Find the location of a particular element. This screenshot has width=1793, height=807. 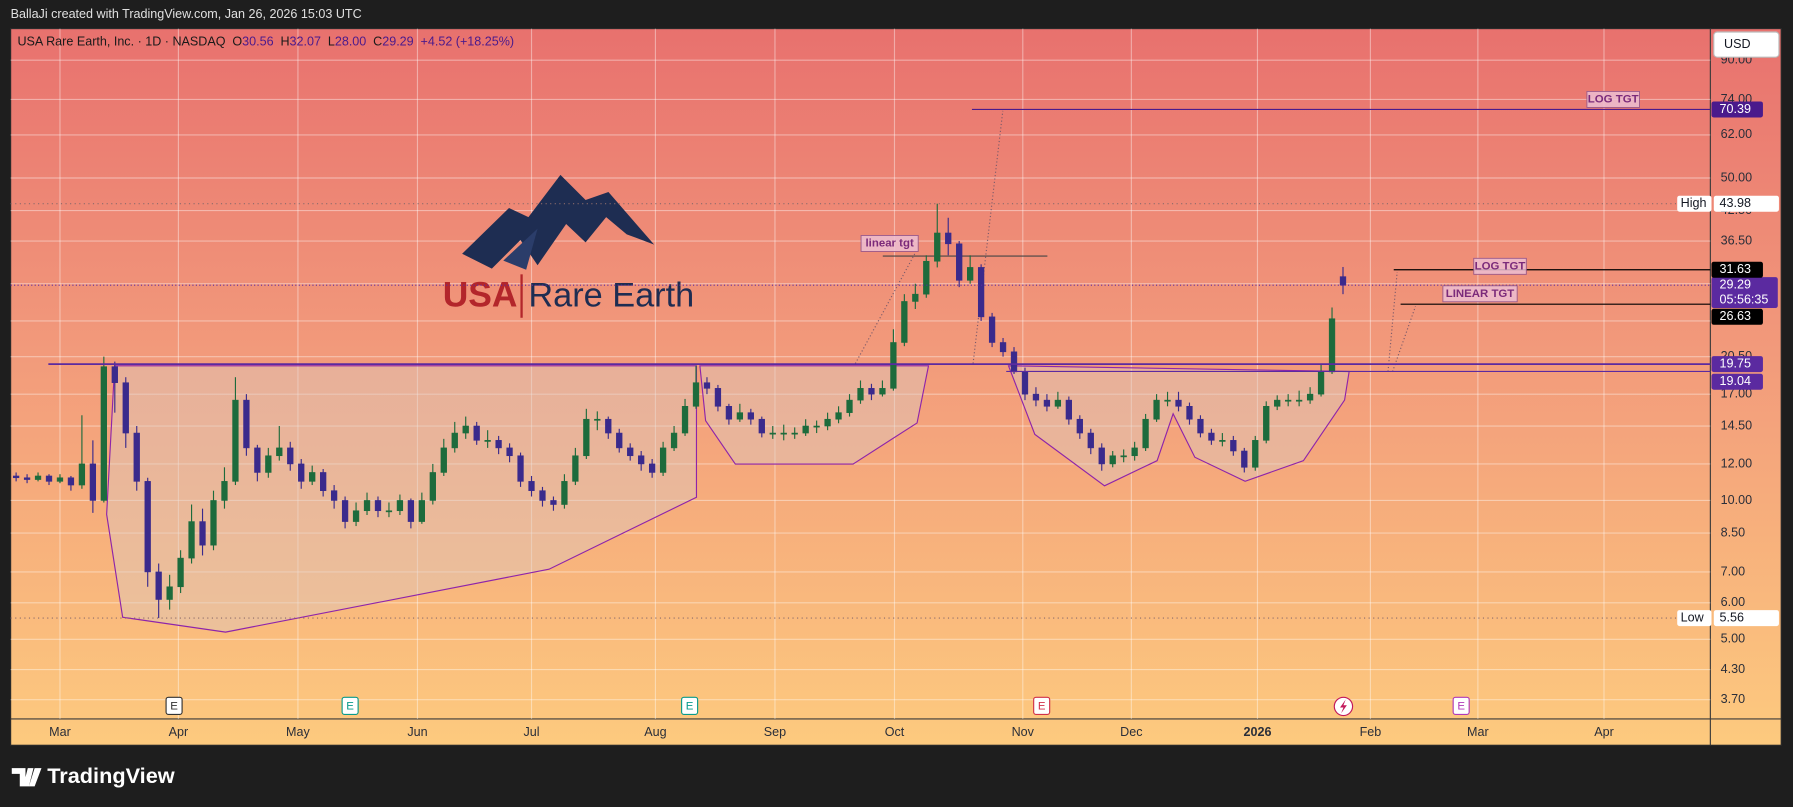

x-tick-label: Sep is located at coordinates (775, 732).